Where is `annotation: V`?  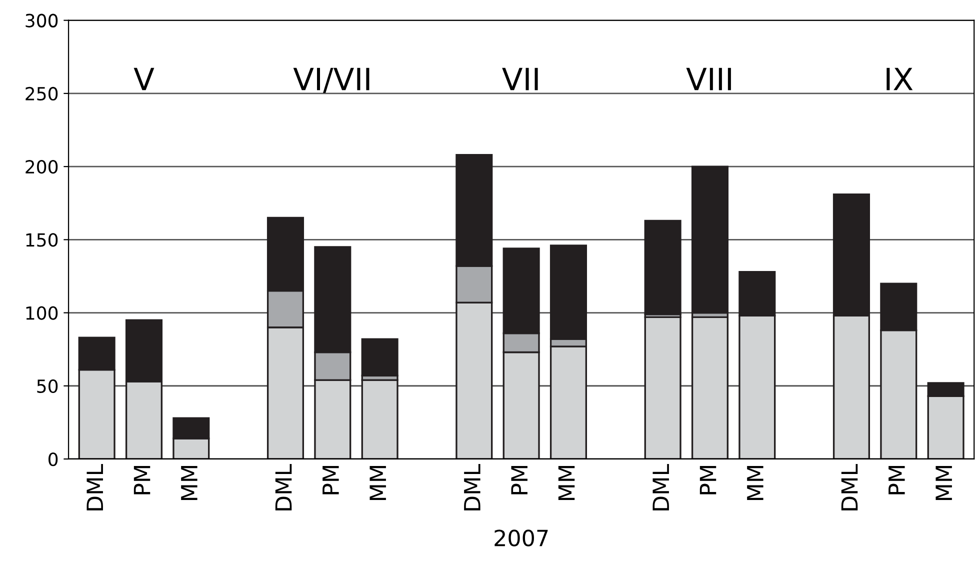 annotation: V is located at coordinates (144, 79).